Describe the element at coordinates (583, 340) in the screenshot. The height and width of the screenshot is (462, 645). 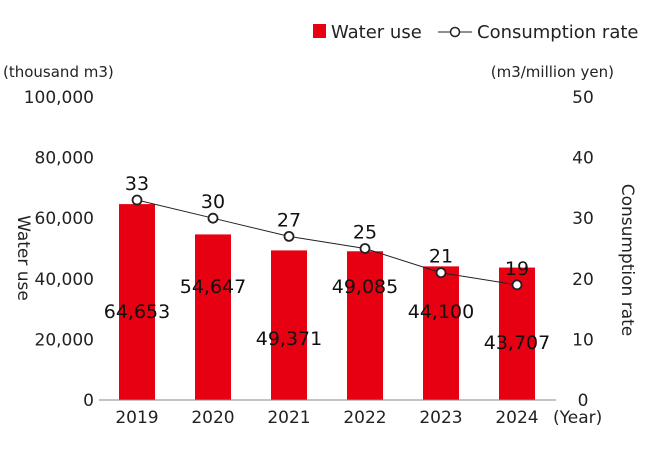
I see `right-tick-label: 10` at that location.